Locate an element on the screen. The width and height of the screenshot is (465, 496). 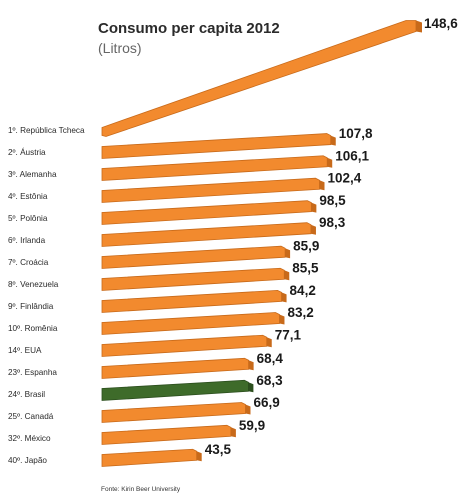
category-label: 25º. Canadá is located at coordinates (31, 416).